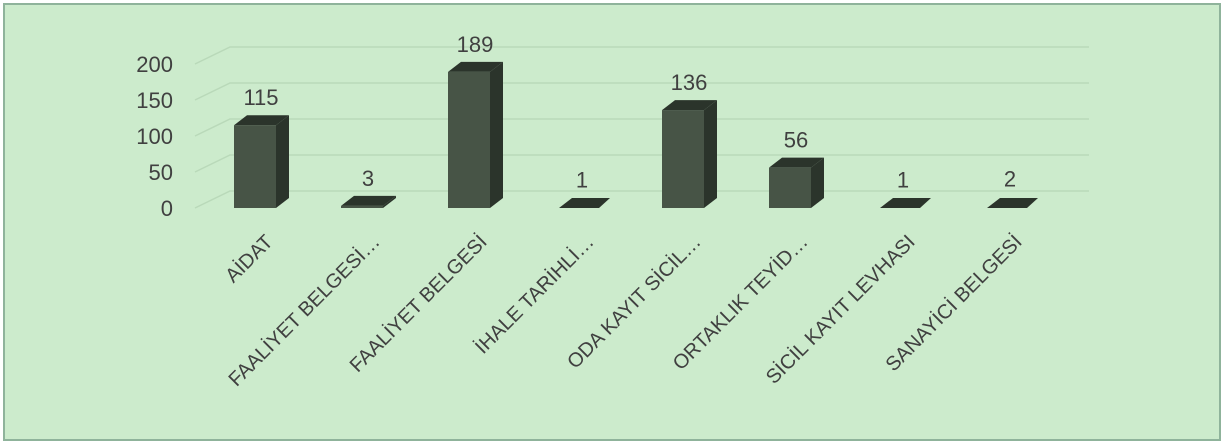 Image resolution: width=1226 pixels, height=446 pixels. I want to click on y-tick-label: 150, so click(154, 100).